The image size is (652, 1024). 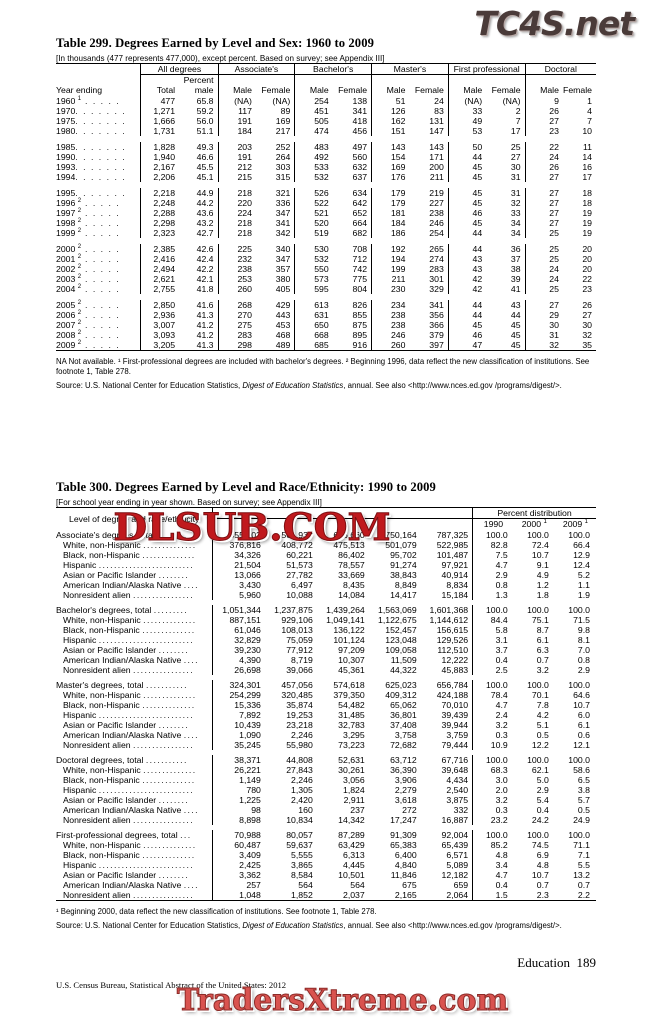 I want to click on table-cell: 0.8, so click(x=493, y=585).